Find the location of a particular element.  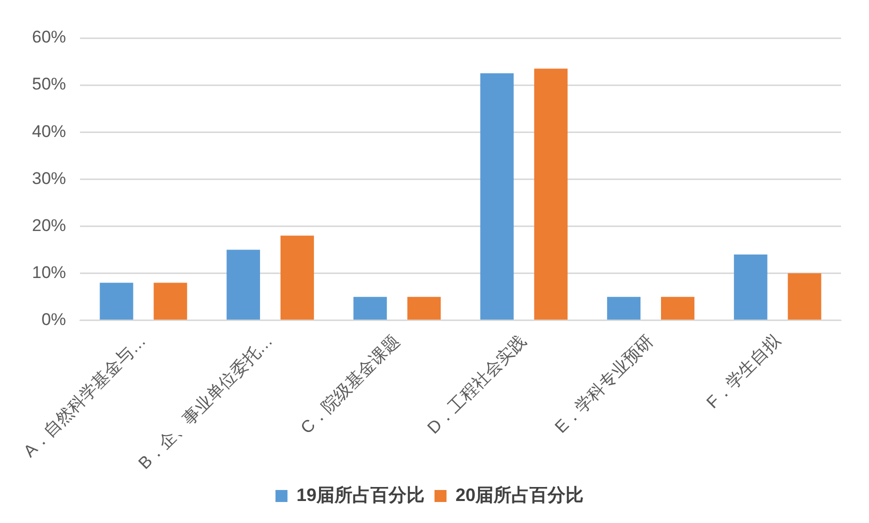

x-tick-label: E．学科专业预研 is located at coordinates (604, 384).